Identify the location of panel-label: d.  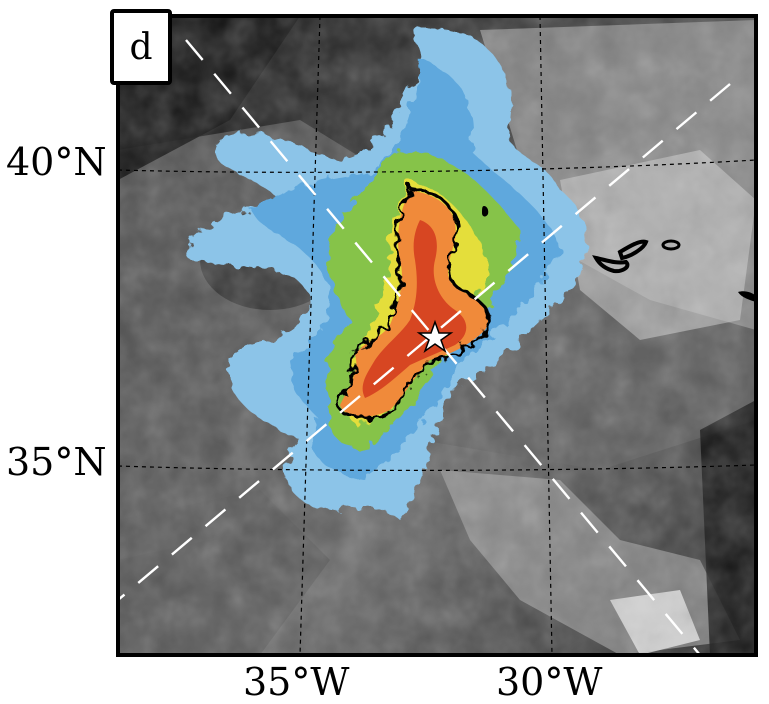
(141, 47).